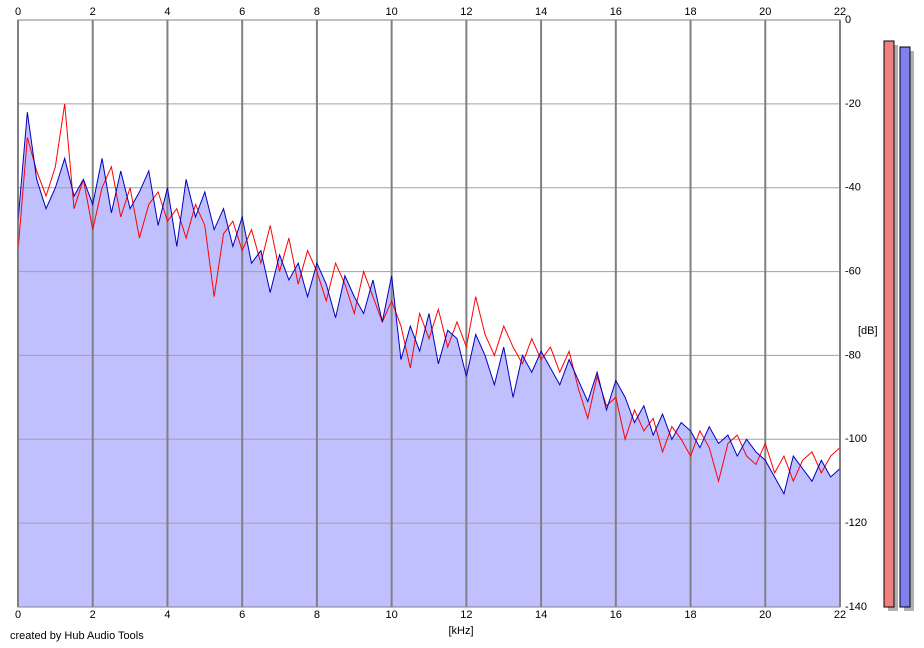 The image size is (924, 648). I want to click on x-tick-label-top: 12, so click(466, 12).